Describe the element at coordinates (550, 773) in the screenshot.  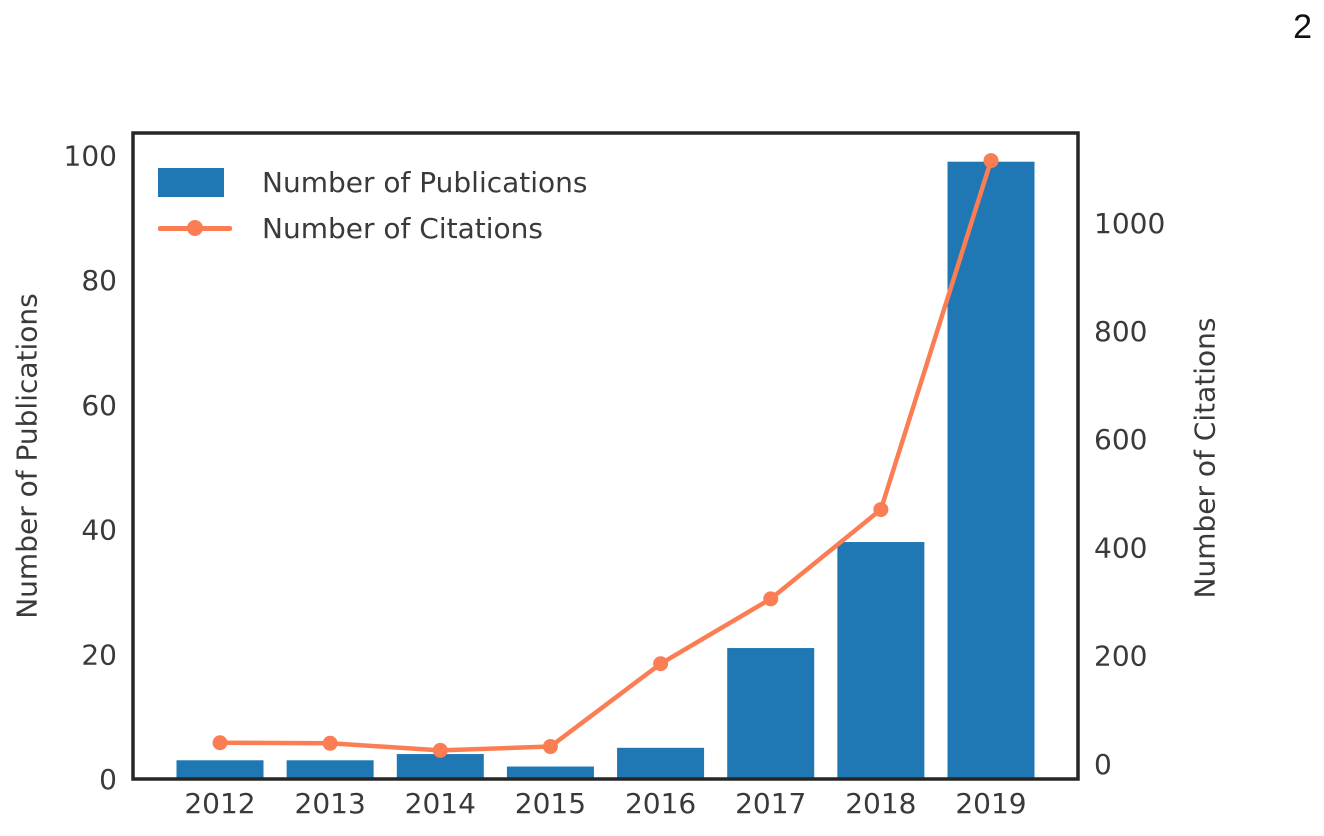
I see `bar-2015` at that location.